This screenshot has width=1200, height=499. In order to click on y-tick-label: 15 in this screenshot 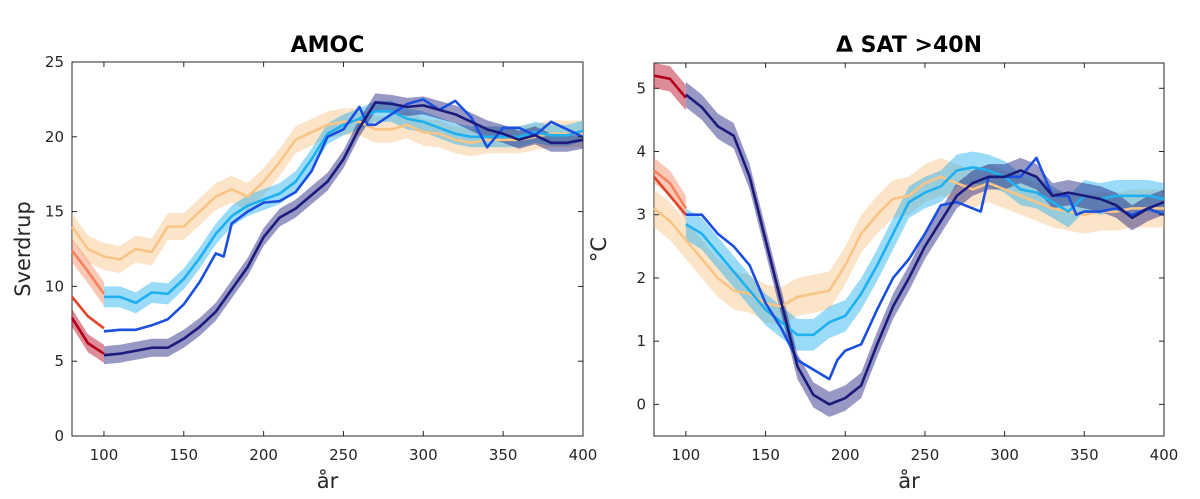, I will do `click(54, 212)`.